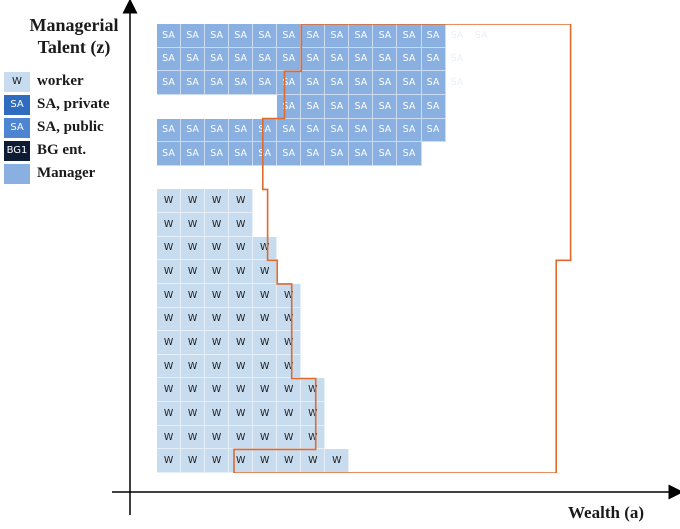 The width and height of the screenshot is (680, 529). Describe the element at coordinates (62, 150) in the screenshot. I see `legend-label-bg-ent: BG ent.` at that location.